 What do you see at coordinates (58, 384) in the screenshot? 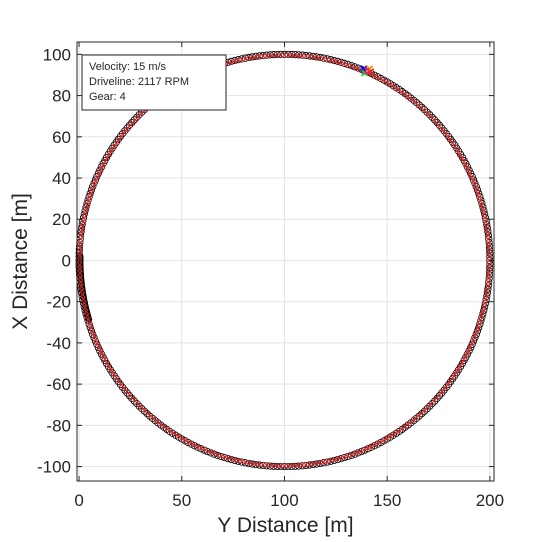
I see `y-tick-label: -60` at bounding box center [58, 384].